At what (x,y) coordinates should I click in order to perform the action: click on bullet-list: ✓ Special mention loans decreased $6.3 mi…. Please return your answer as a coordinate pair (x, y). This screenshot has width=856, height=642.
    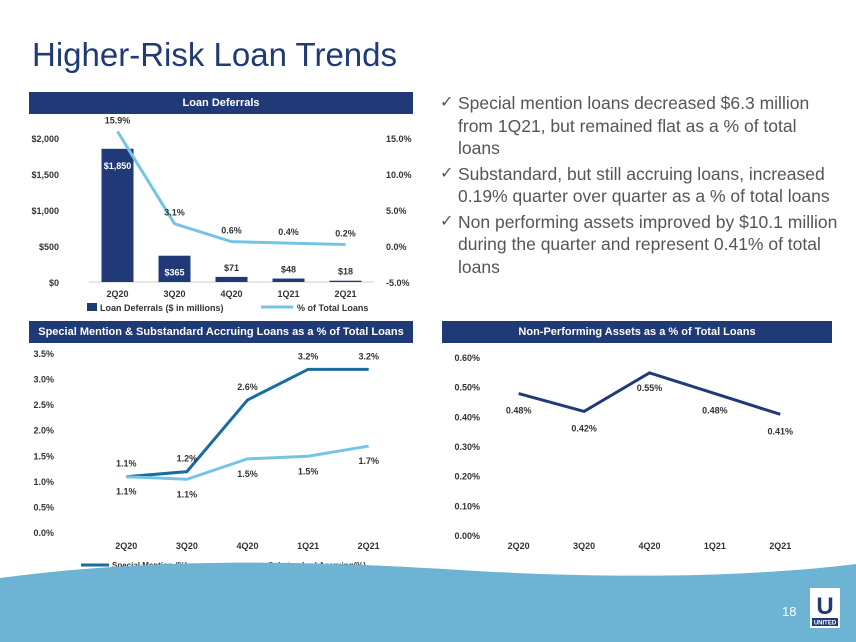
    Looking at the image, I should click on (640, 186).